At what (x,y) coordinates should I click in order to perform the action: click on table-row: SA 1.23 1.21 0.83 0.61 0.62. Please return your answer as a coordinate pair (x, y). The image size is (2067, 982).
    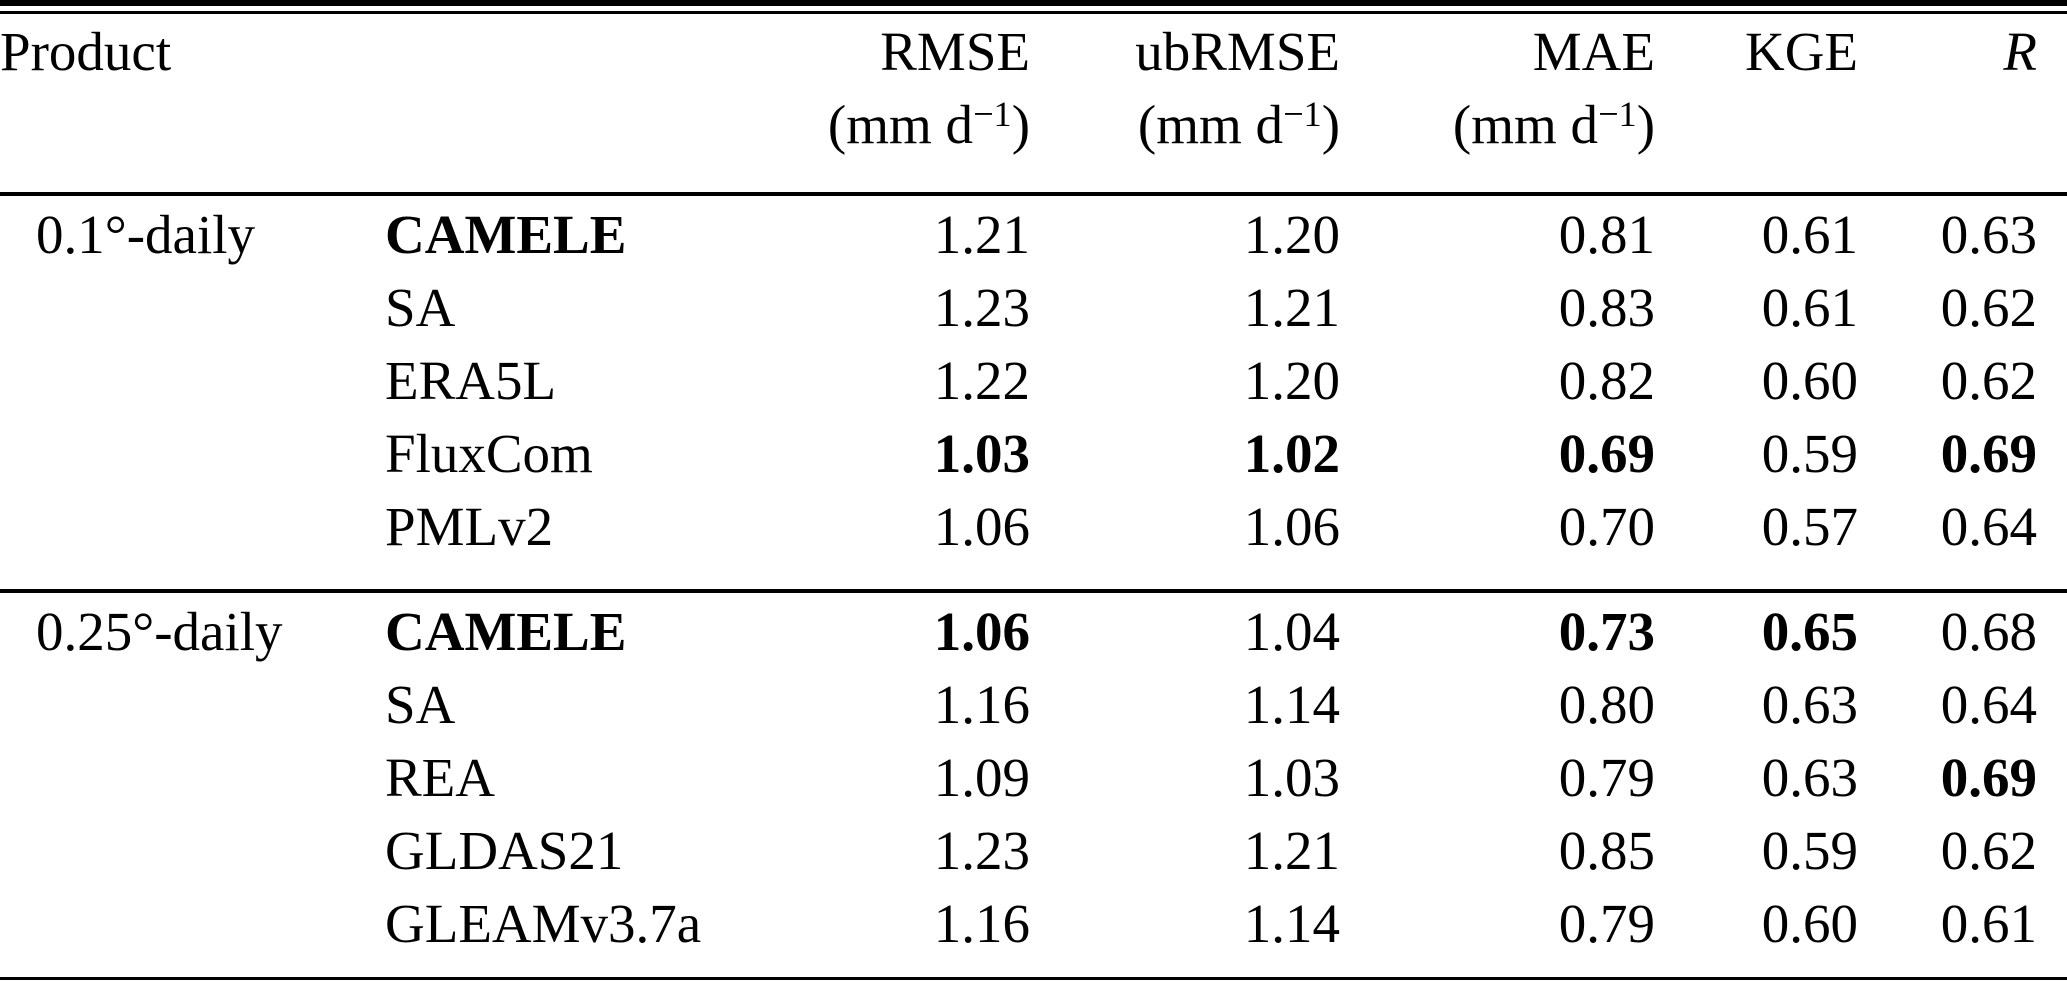
    Looking at the image, I should click on (1033, 307).